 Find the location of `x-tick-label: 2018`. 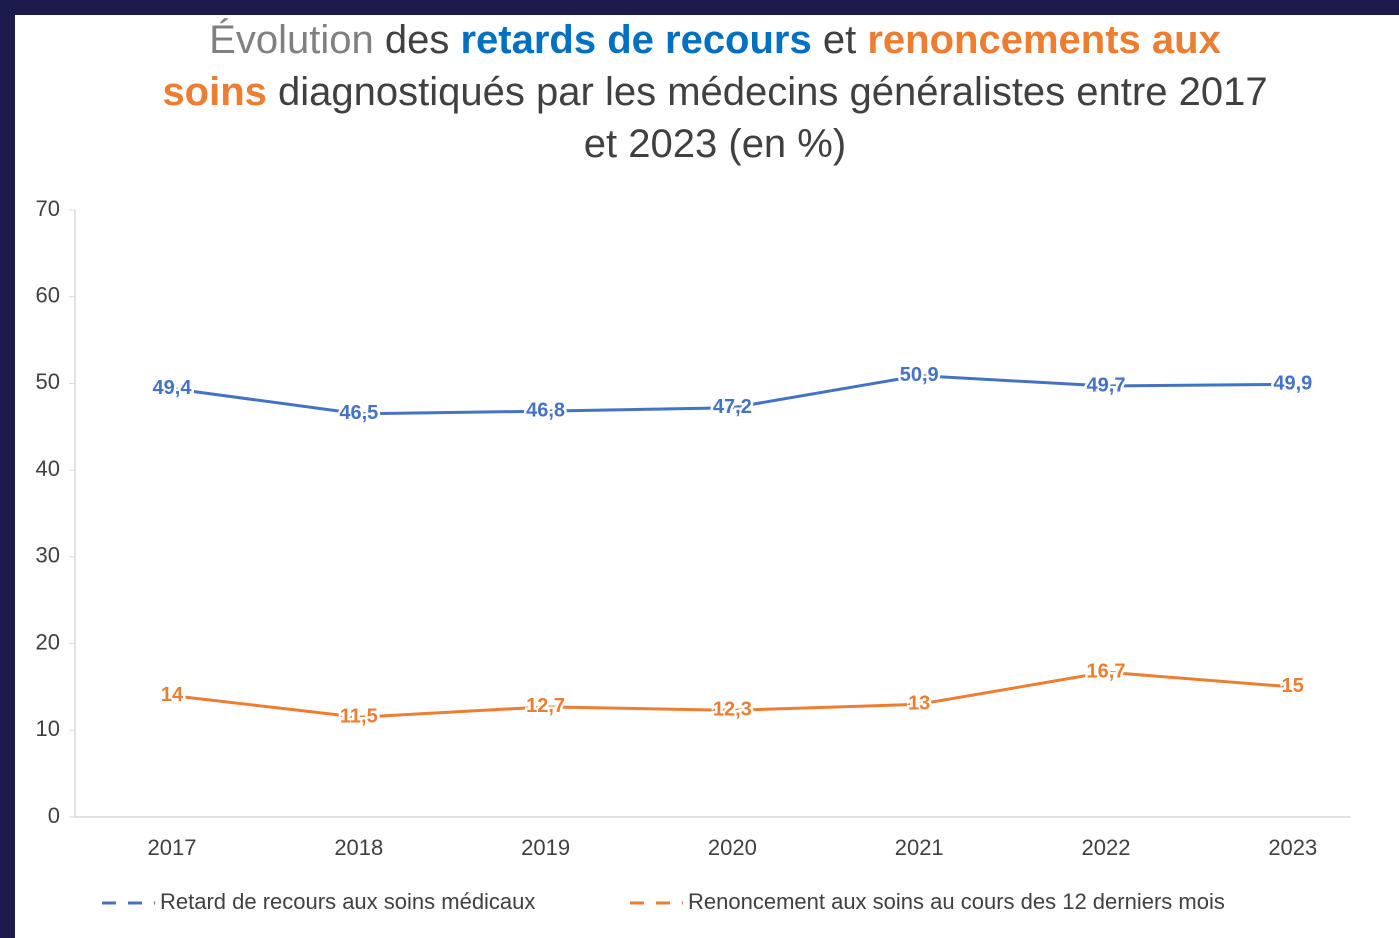

x-tick-label: 2018 is located at coordinates (358, 847).